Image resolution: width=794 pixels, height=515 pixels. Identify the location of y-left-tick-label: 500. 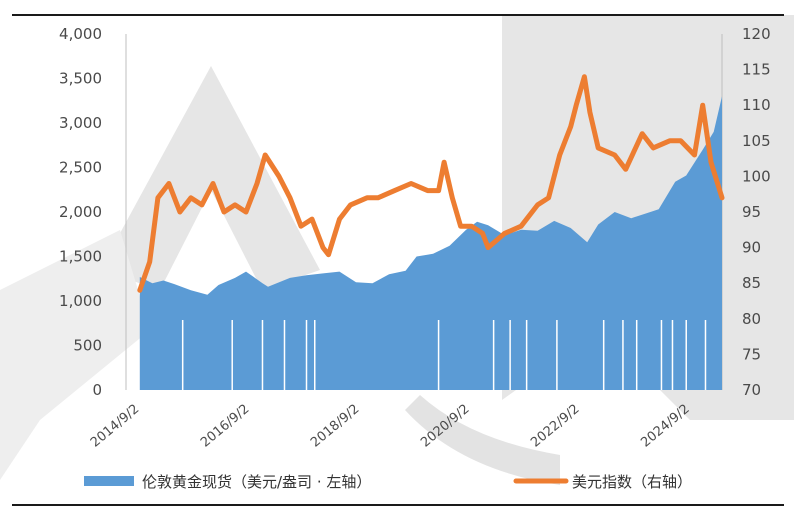
(87, 346).